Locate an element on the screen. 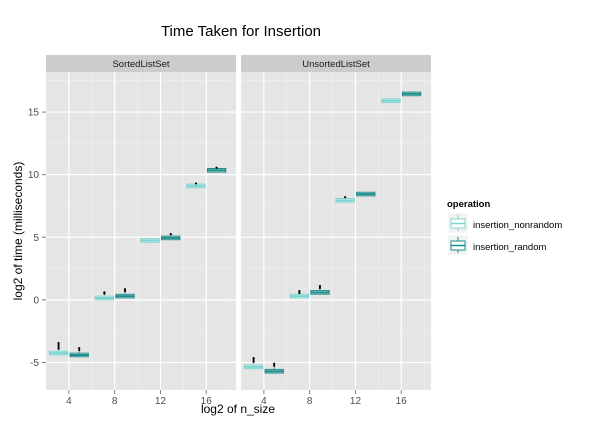 The width and height of the screenshot is (600, 427). chart-title: Time Taken for Insertion is located at coordinates (241, 31).